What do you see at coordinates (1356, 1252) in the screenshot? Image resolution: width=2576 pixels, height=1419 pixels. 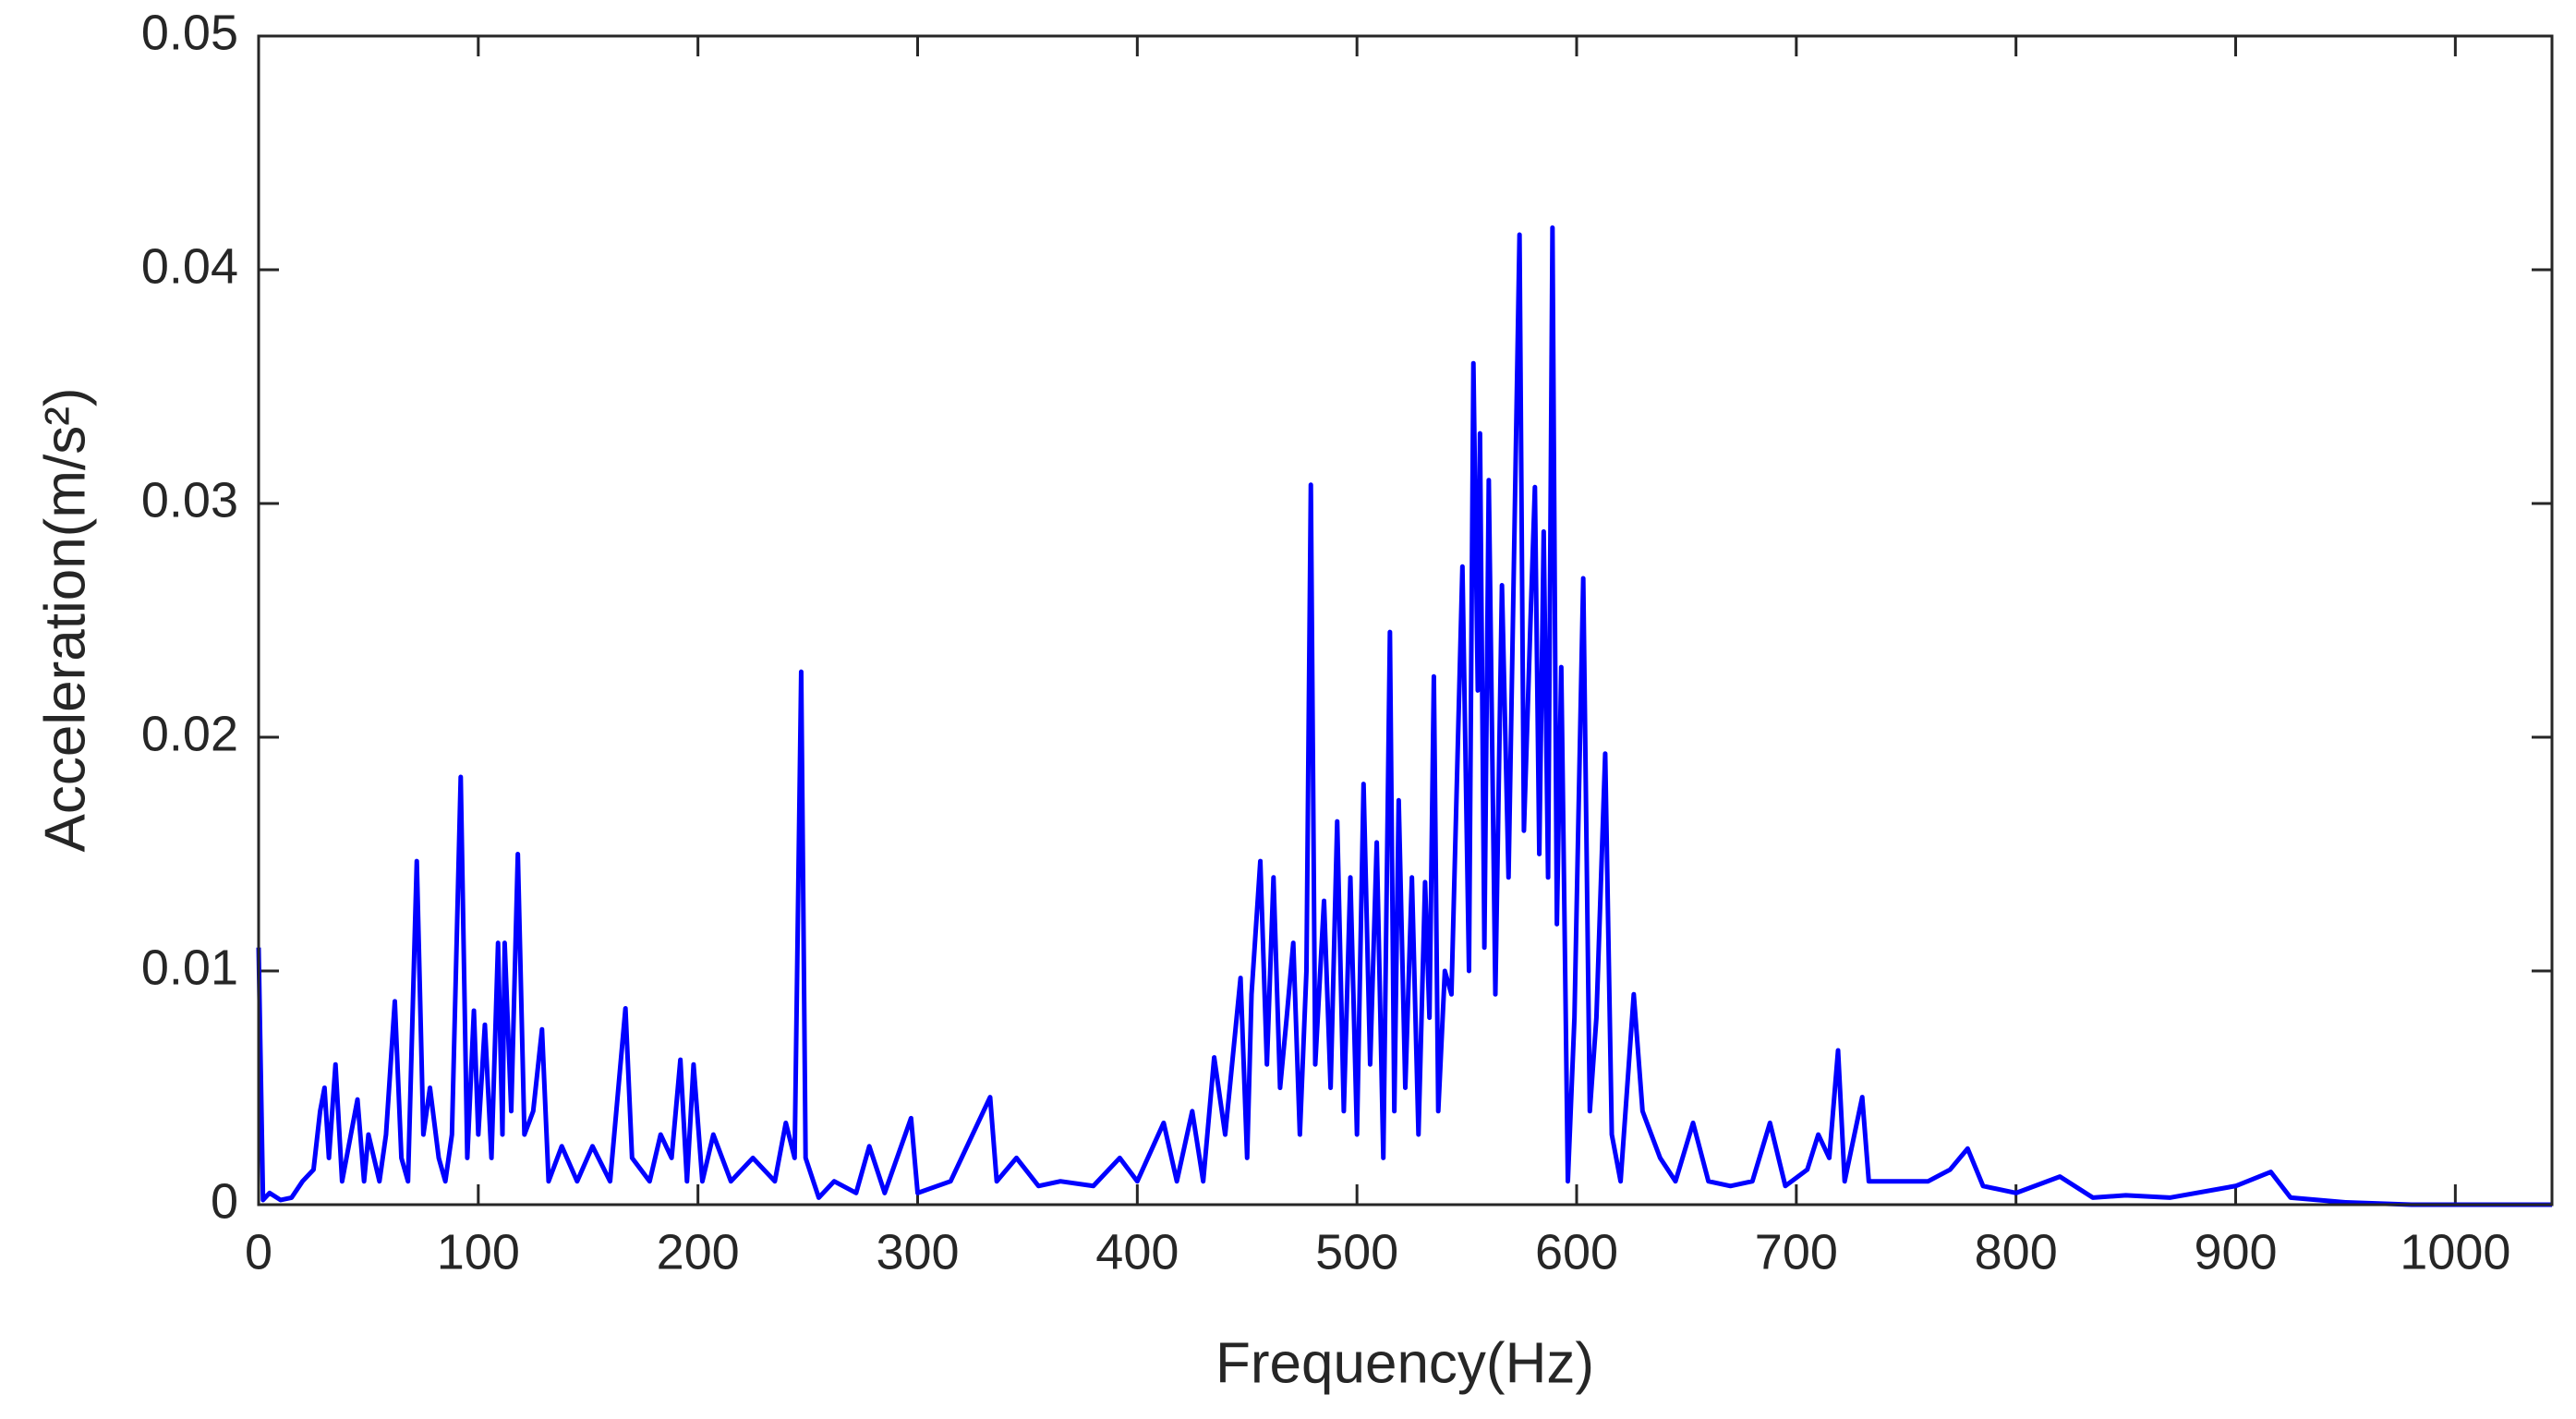 I see `x-tick-label: 500` at bounding box center [1356, 1252].